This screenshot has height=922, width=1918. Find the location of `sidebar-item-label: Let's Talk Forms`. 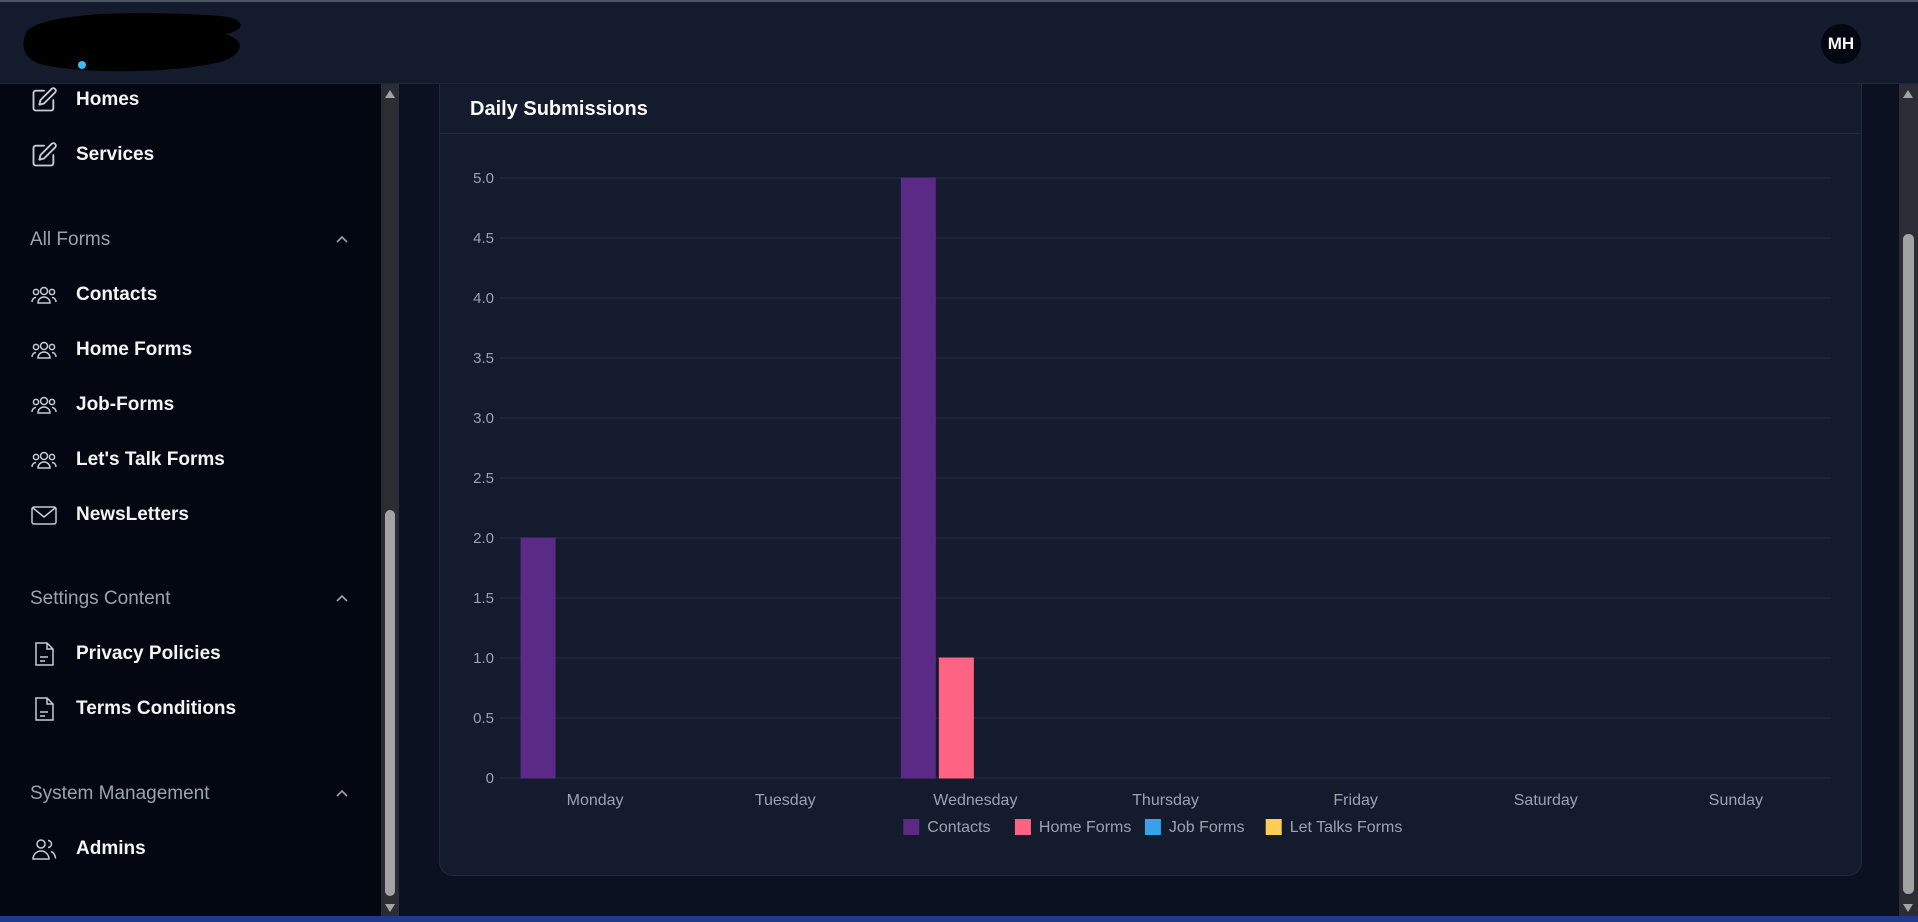

sidebar-item-label: Let's Talk Forms is located at coordinates (150, 459).